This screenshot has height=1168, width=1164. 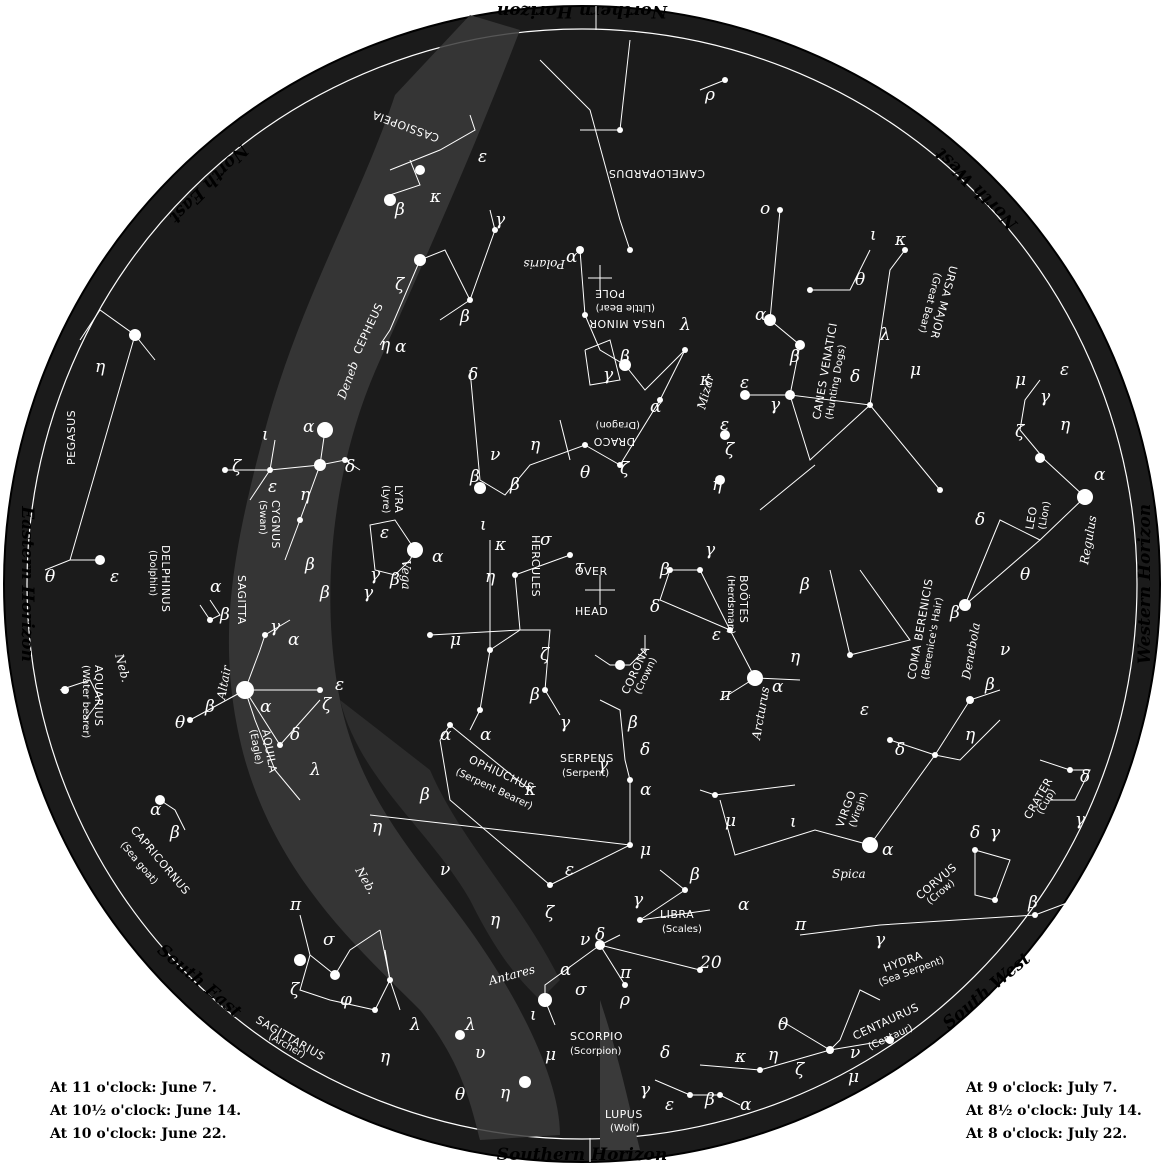 What do you see at coordinates (730, 604) in the screenshot?
I see `label-bootes-sub: (Herdsman)` at bounding box center [730, 604].